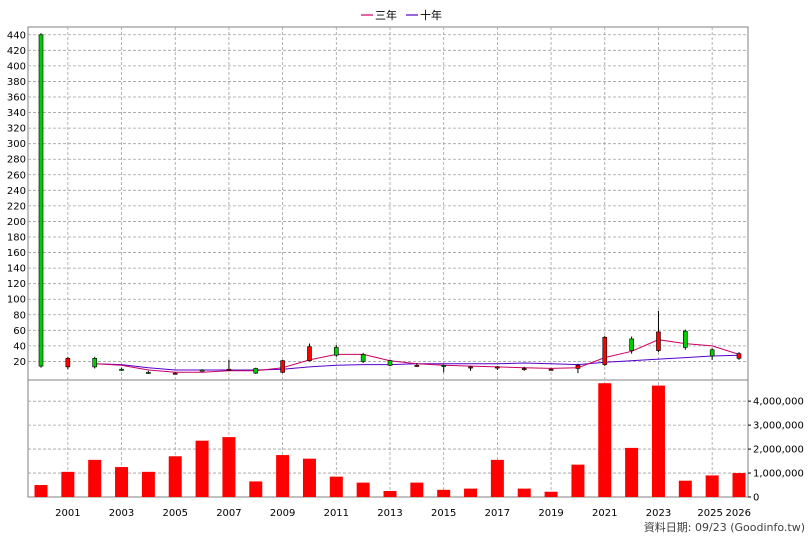  What do you see at coordinates (658, 513) in the screenshot?
I see `x-tick-label: 2023` at bounding box center [658, 513].